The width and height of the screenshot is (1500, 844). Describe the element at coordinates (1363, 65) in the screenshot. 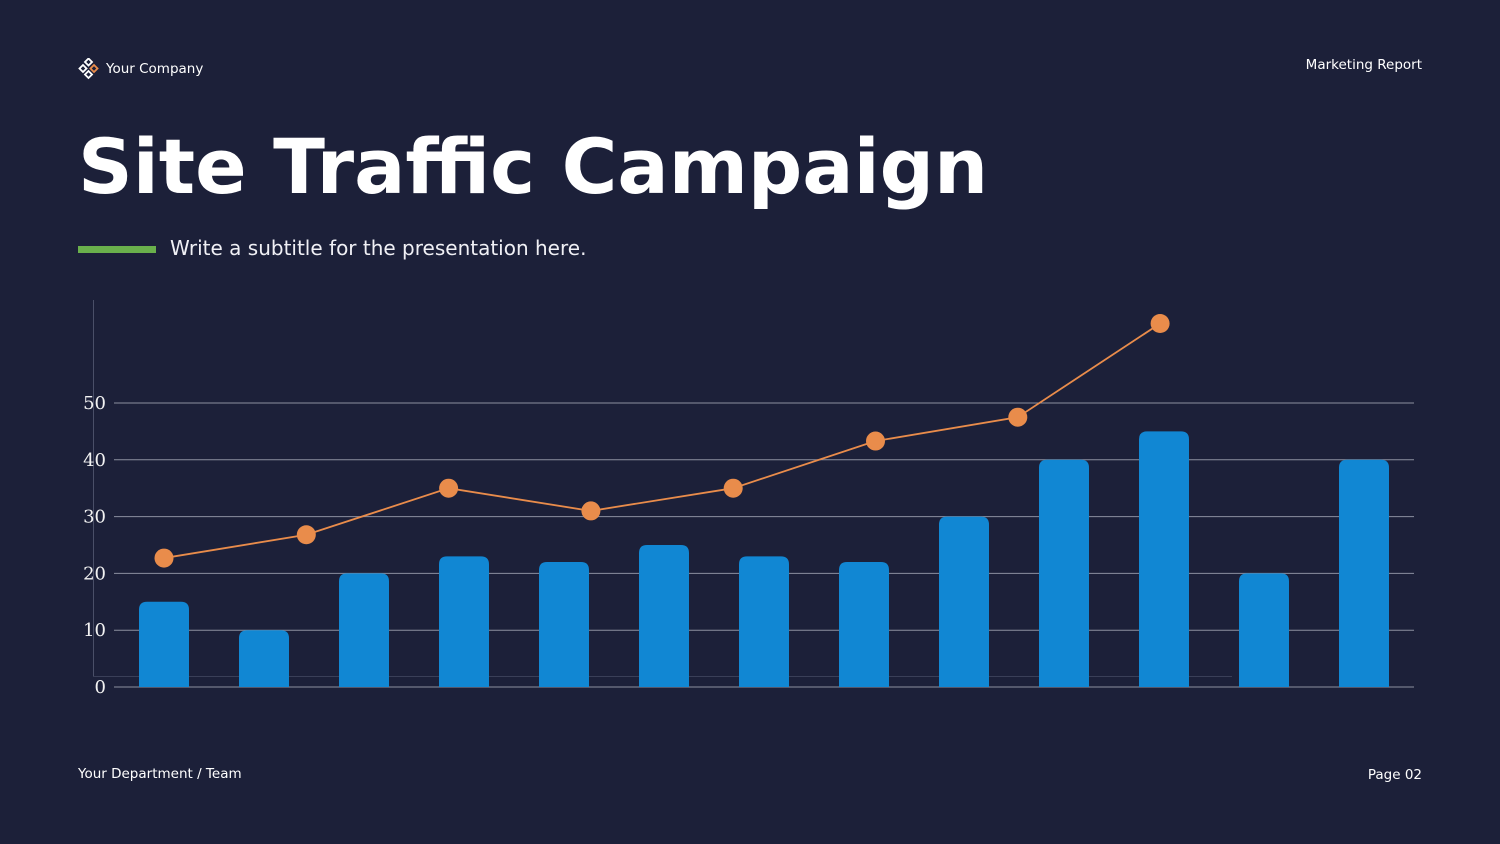

I see `report-label: Marketing Report` at that location.